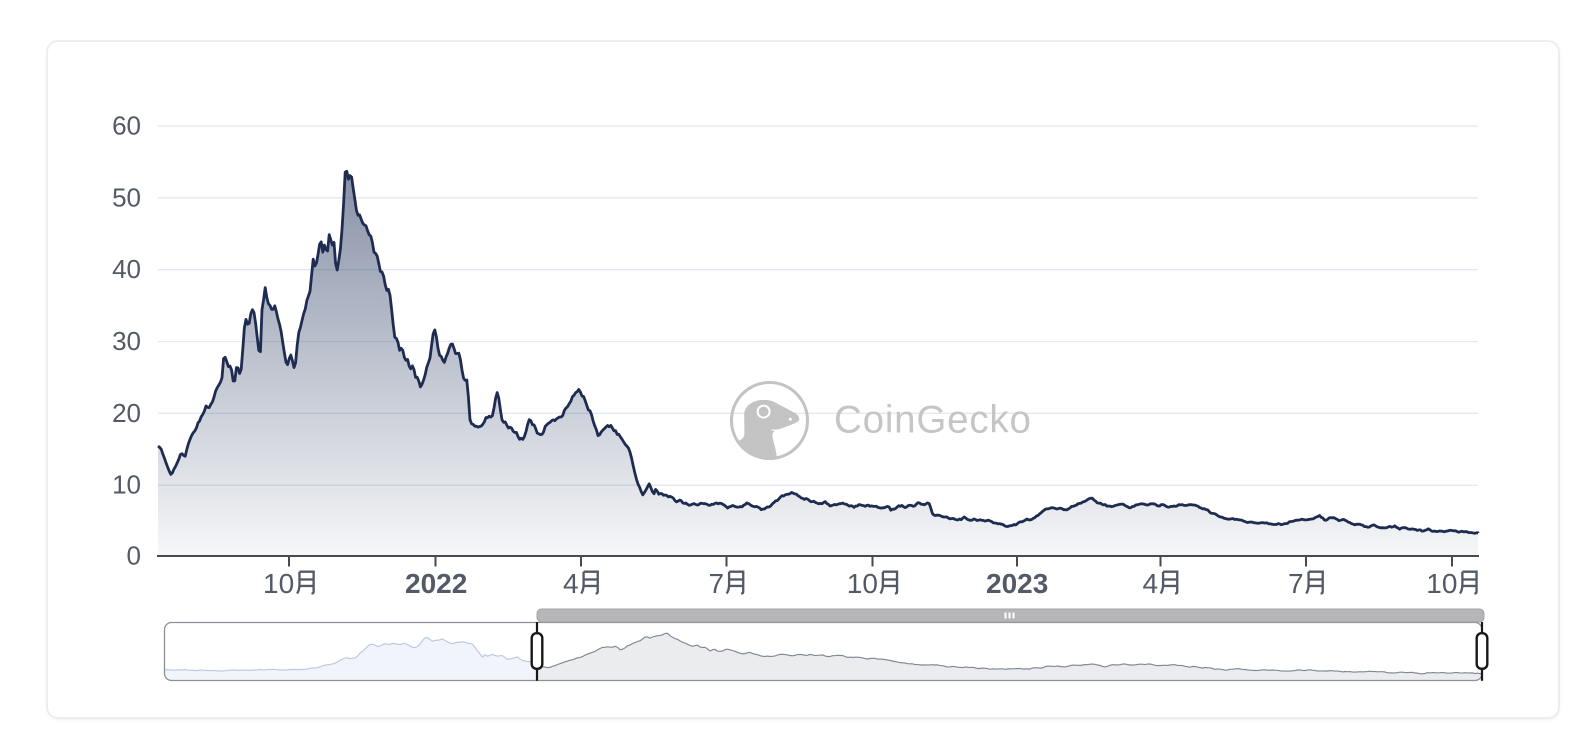  Describe the element at coordinates (126, 197) in the screenshot. I see `svg-text: 50` at that location.